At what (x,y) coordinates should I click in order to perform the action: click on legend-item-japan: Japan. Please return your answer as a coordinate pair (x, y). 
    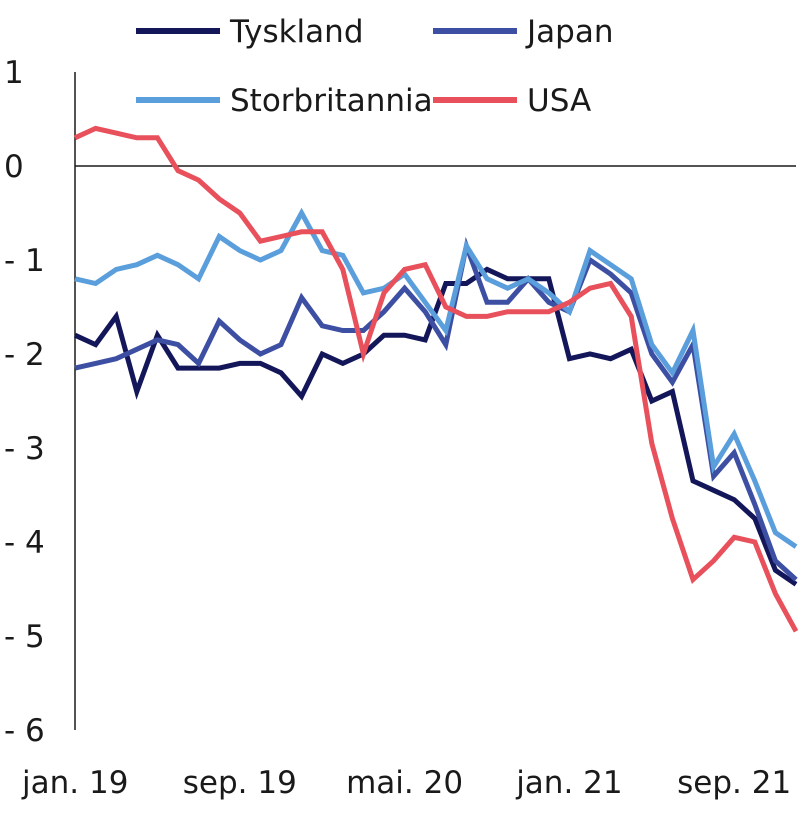
    Looking at the image, I should click on (523, 32).